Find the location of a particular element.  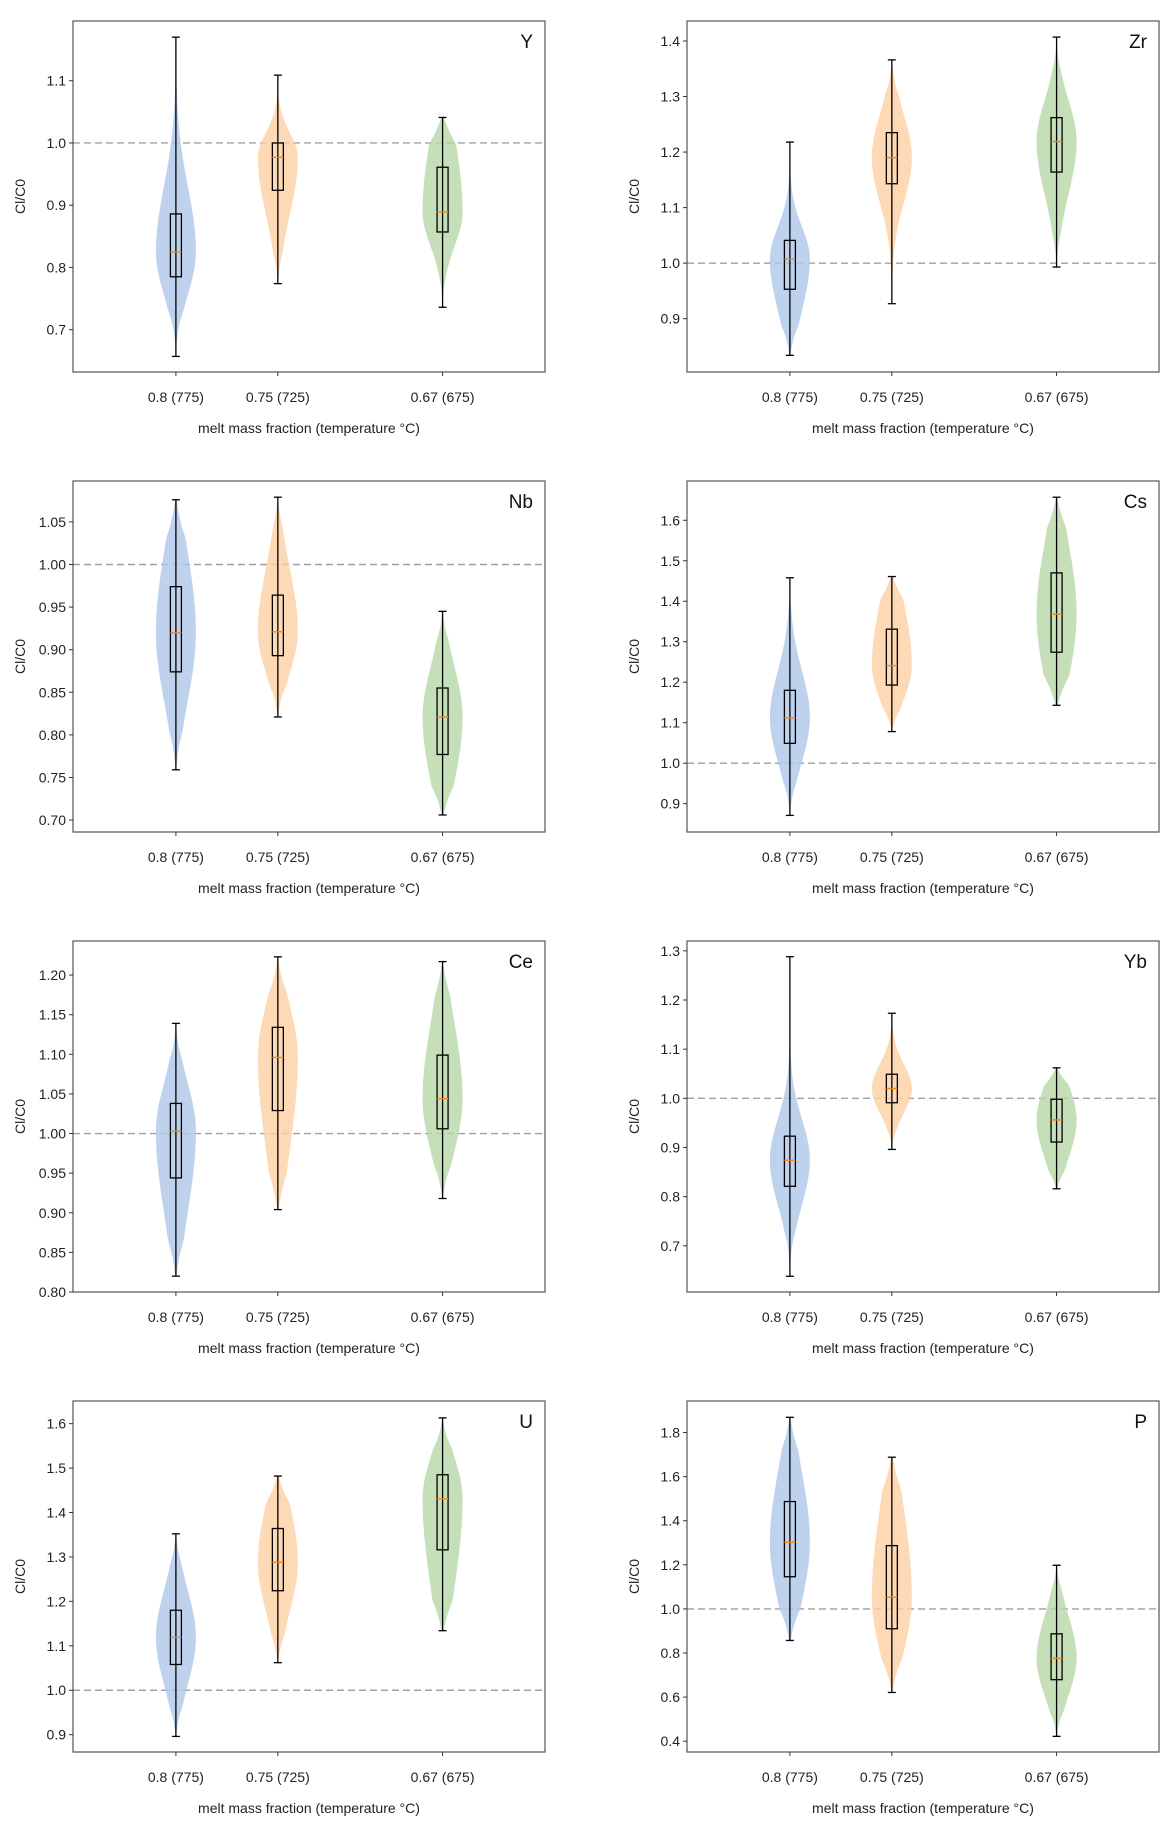

y-tick-label: 0.75 is located at coordinates (52, 777).